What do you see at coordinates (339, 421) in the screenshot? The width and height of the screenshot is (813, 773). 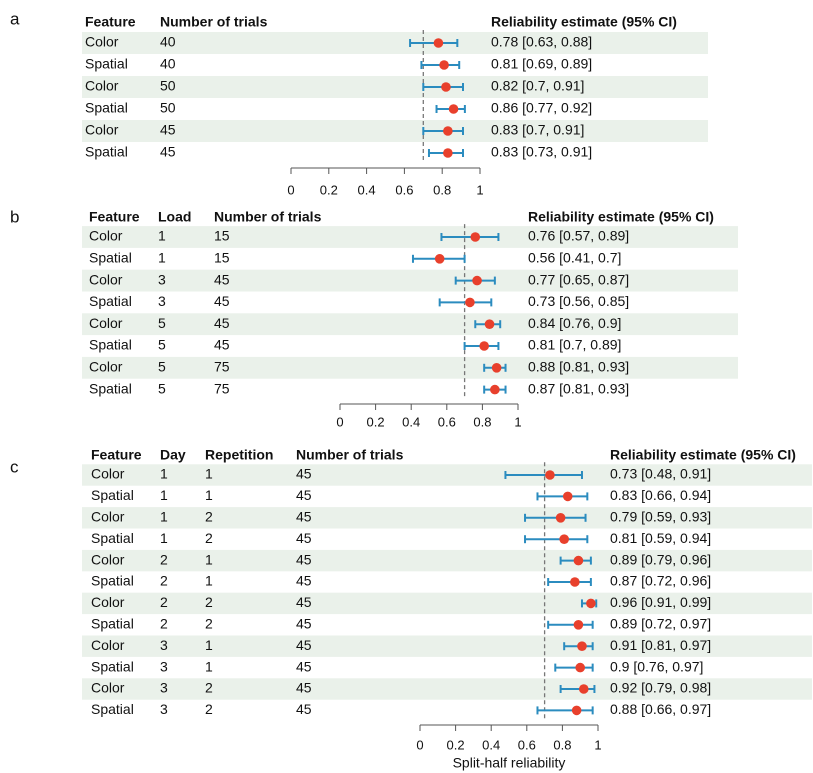 I see `x-tick-label: 0` at bounding box center [339, 421].